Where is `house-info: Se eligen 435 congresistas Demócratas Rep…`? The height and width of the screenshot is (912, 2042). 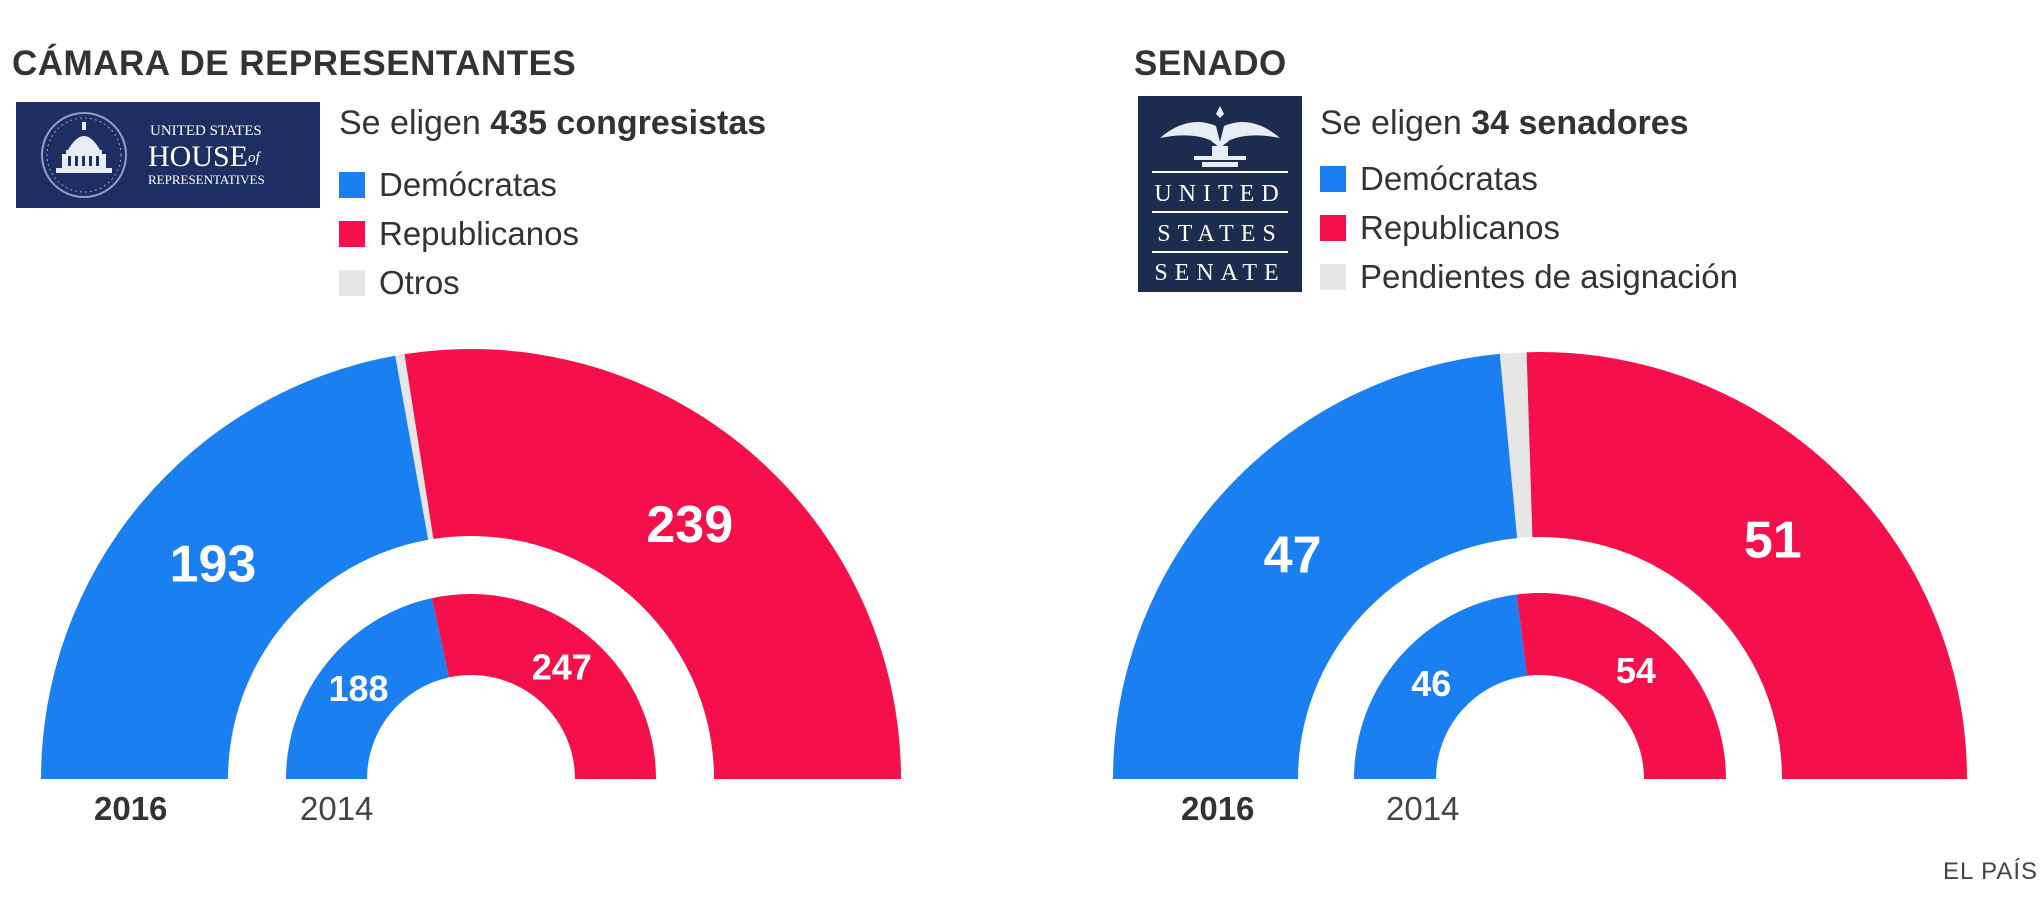 house-info: Se eligen 435 congresistas Demócratas Rep… is located at coordinates (552, 205).